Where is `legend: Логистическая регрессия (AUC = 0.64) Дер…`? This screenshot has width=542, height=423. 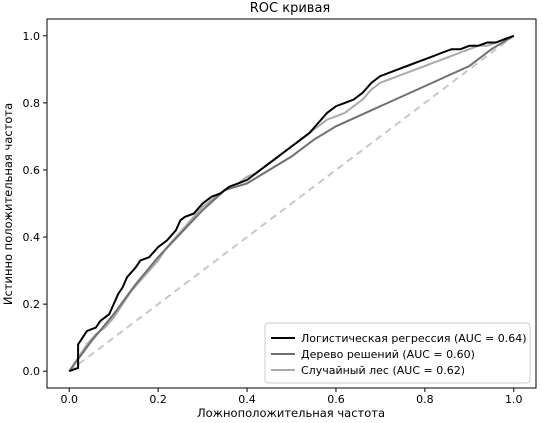
legend: Логистическая регрессия (AUC = 0.64) Дер… is located at coordinates (397, 353).